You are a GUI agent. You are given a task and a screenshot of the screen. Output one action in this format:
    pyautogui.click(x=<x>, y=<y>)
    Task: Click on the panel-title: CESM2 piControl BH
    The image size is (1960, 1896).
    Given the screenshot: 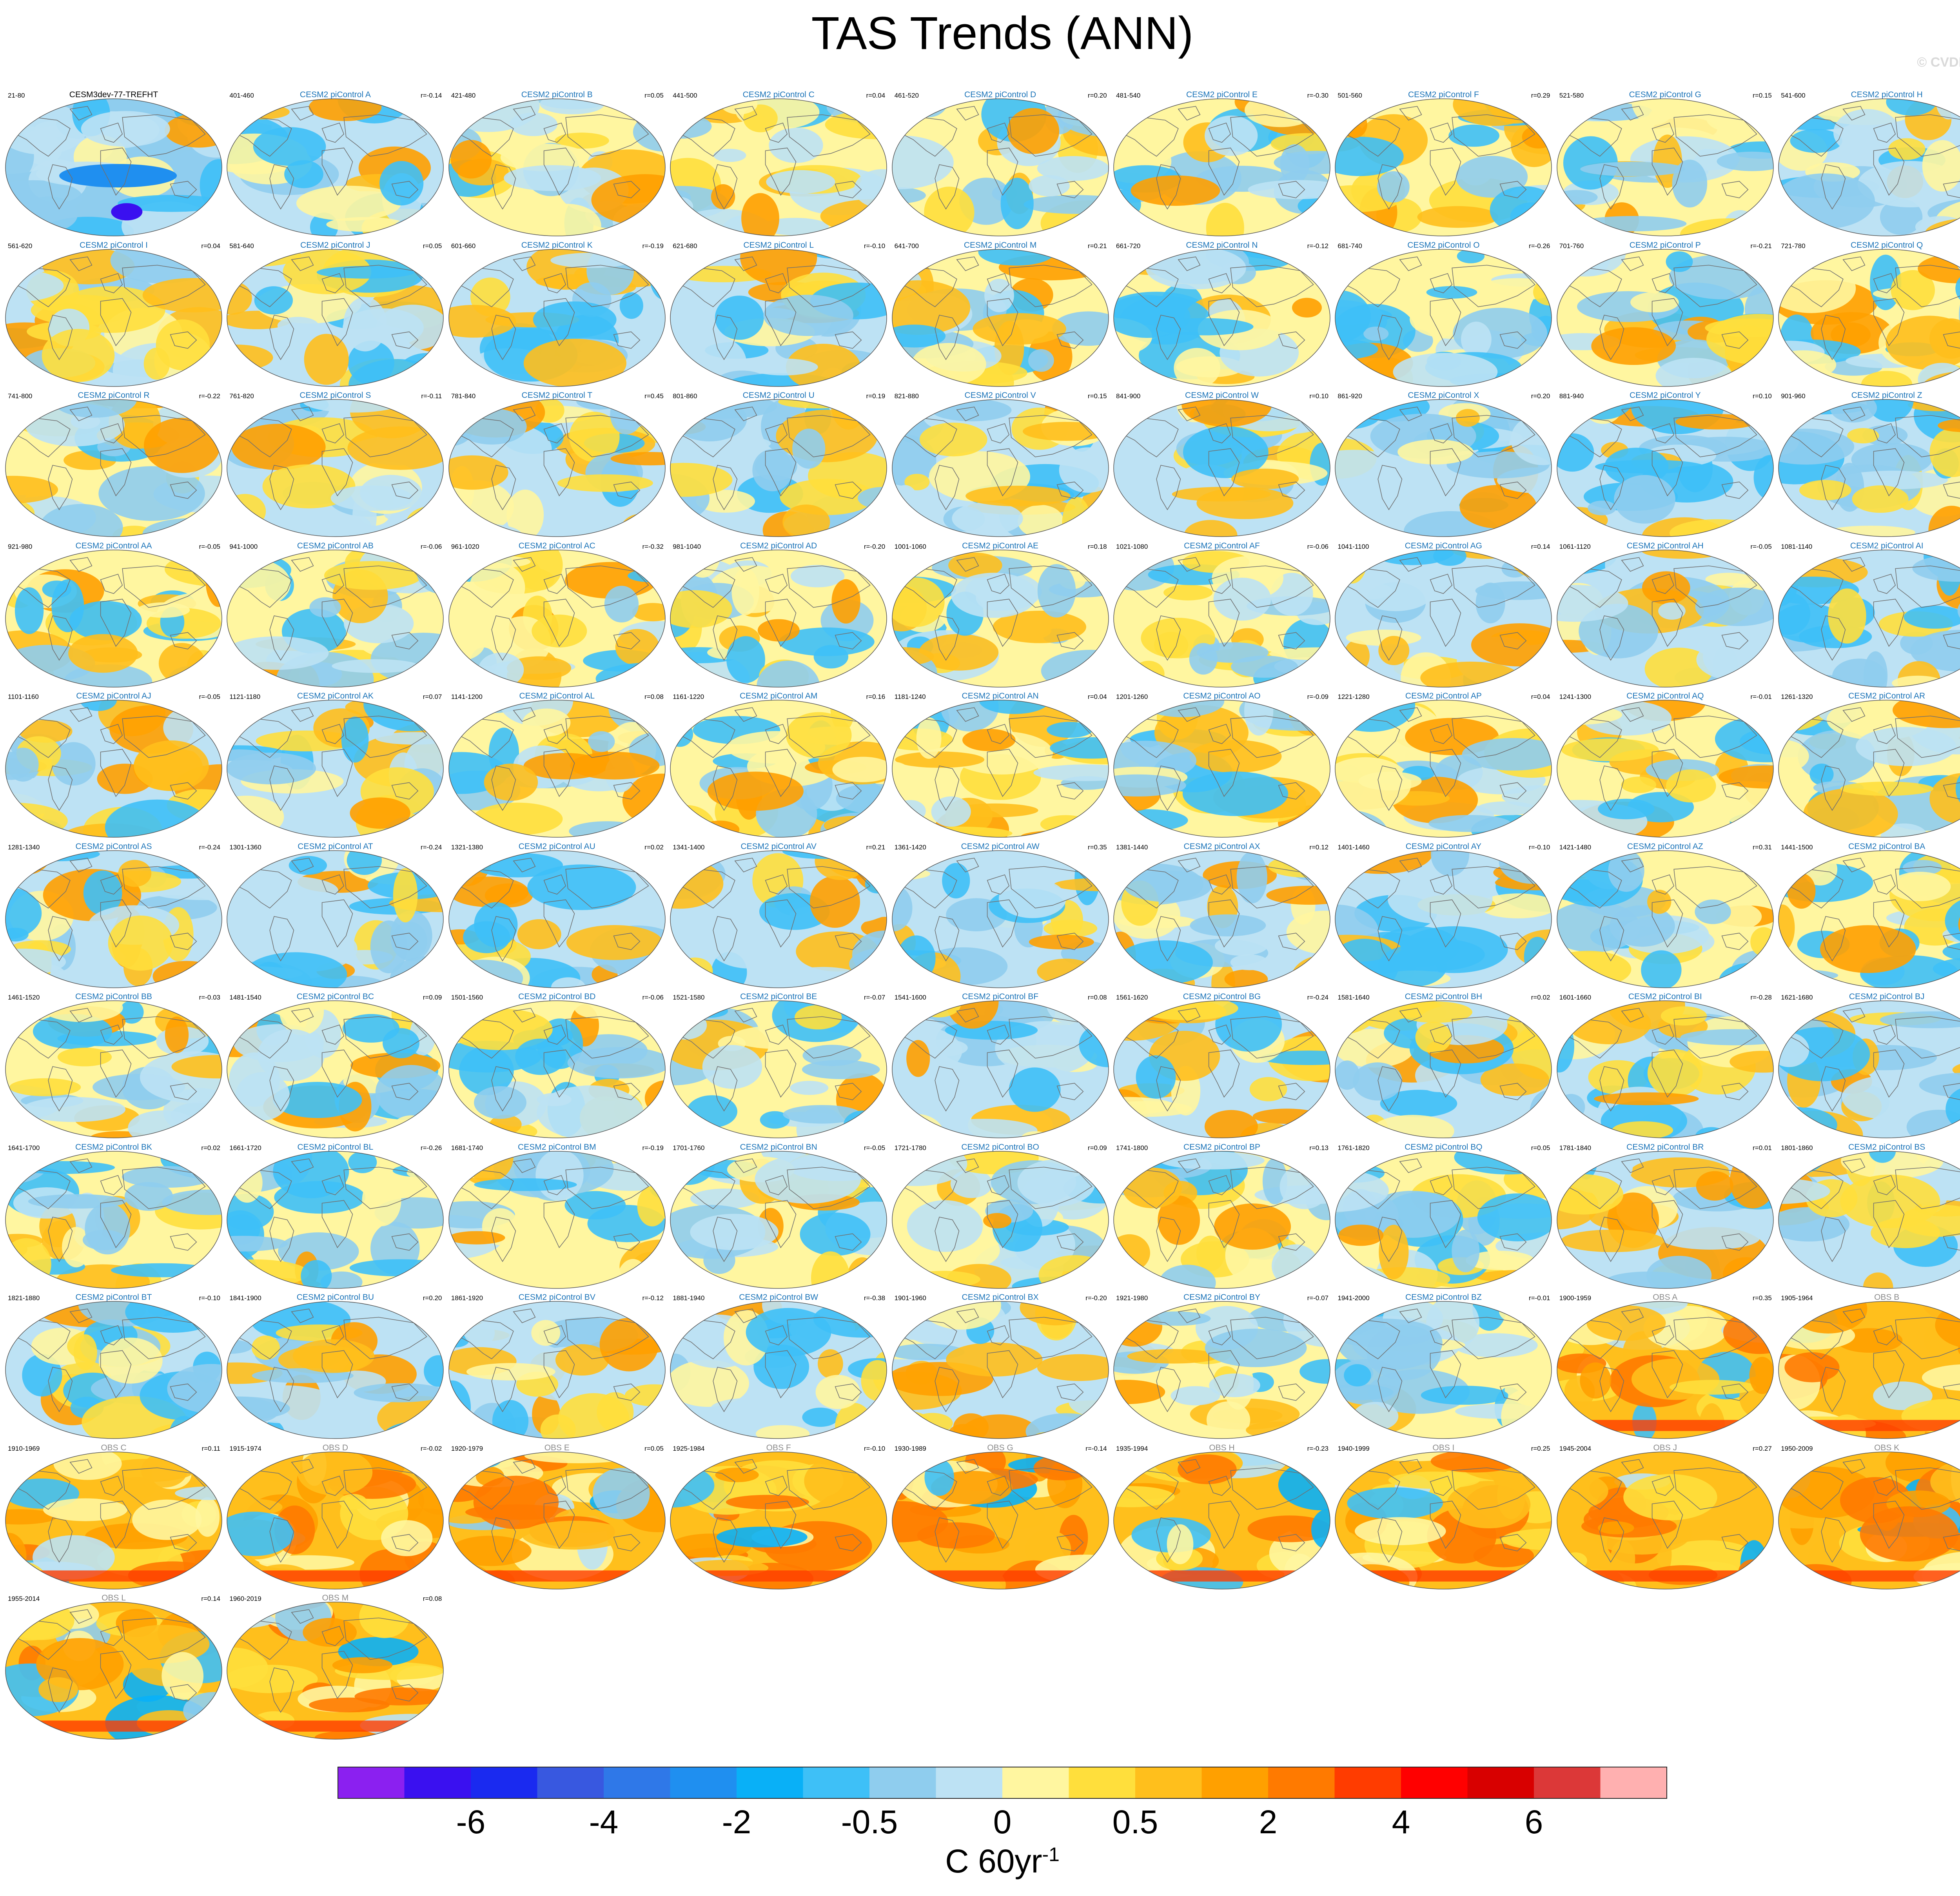 What is the action you would take?
    pyautogui.click(x=1443, y=996)
    